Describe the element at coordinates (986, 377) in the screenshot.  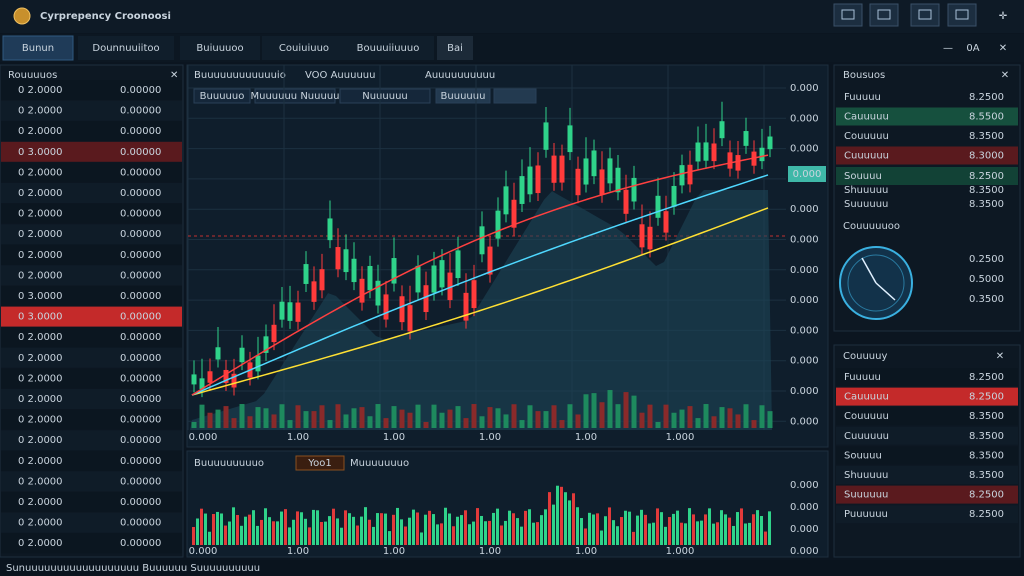
I see `row-value: 8.2500` at that location.